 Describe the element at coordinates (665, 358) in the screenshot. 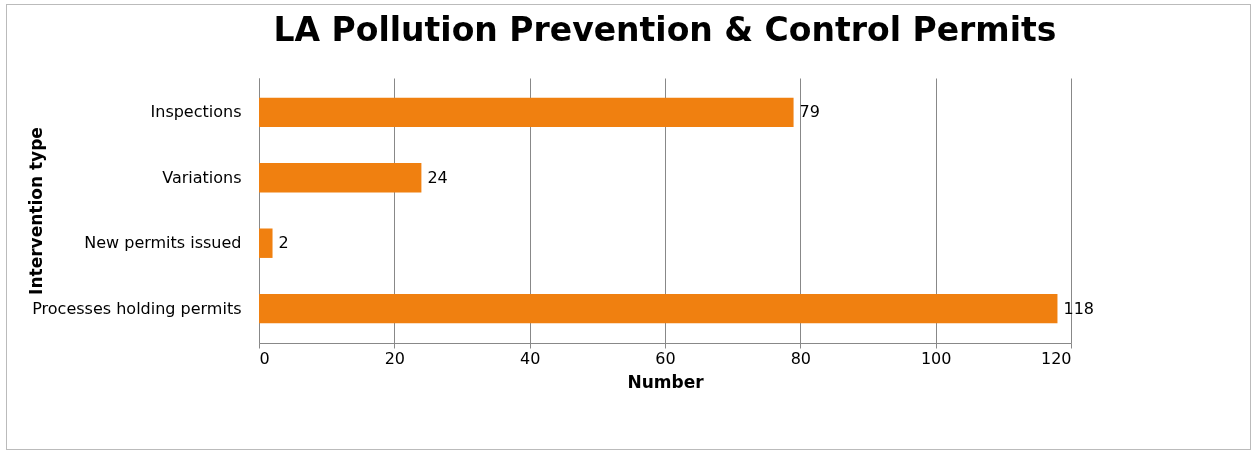

I see `x-tick-label: 60` at that location.